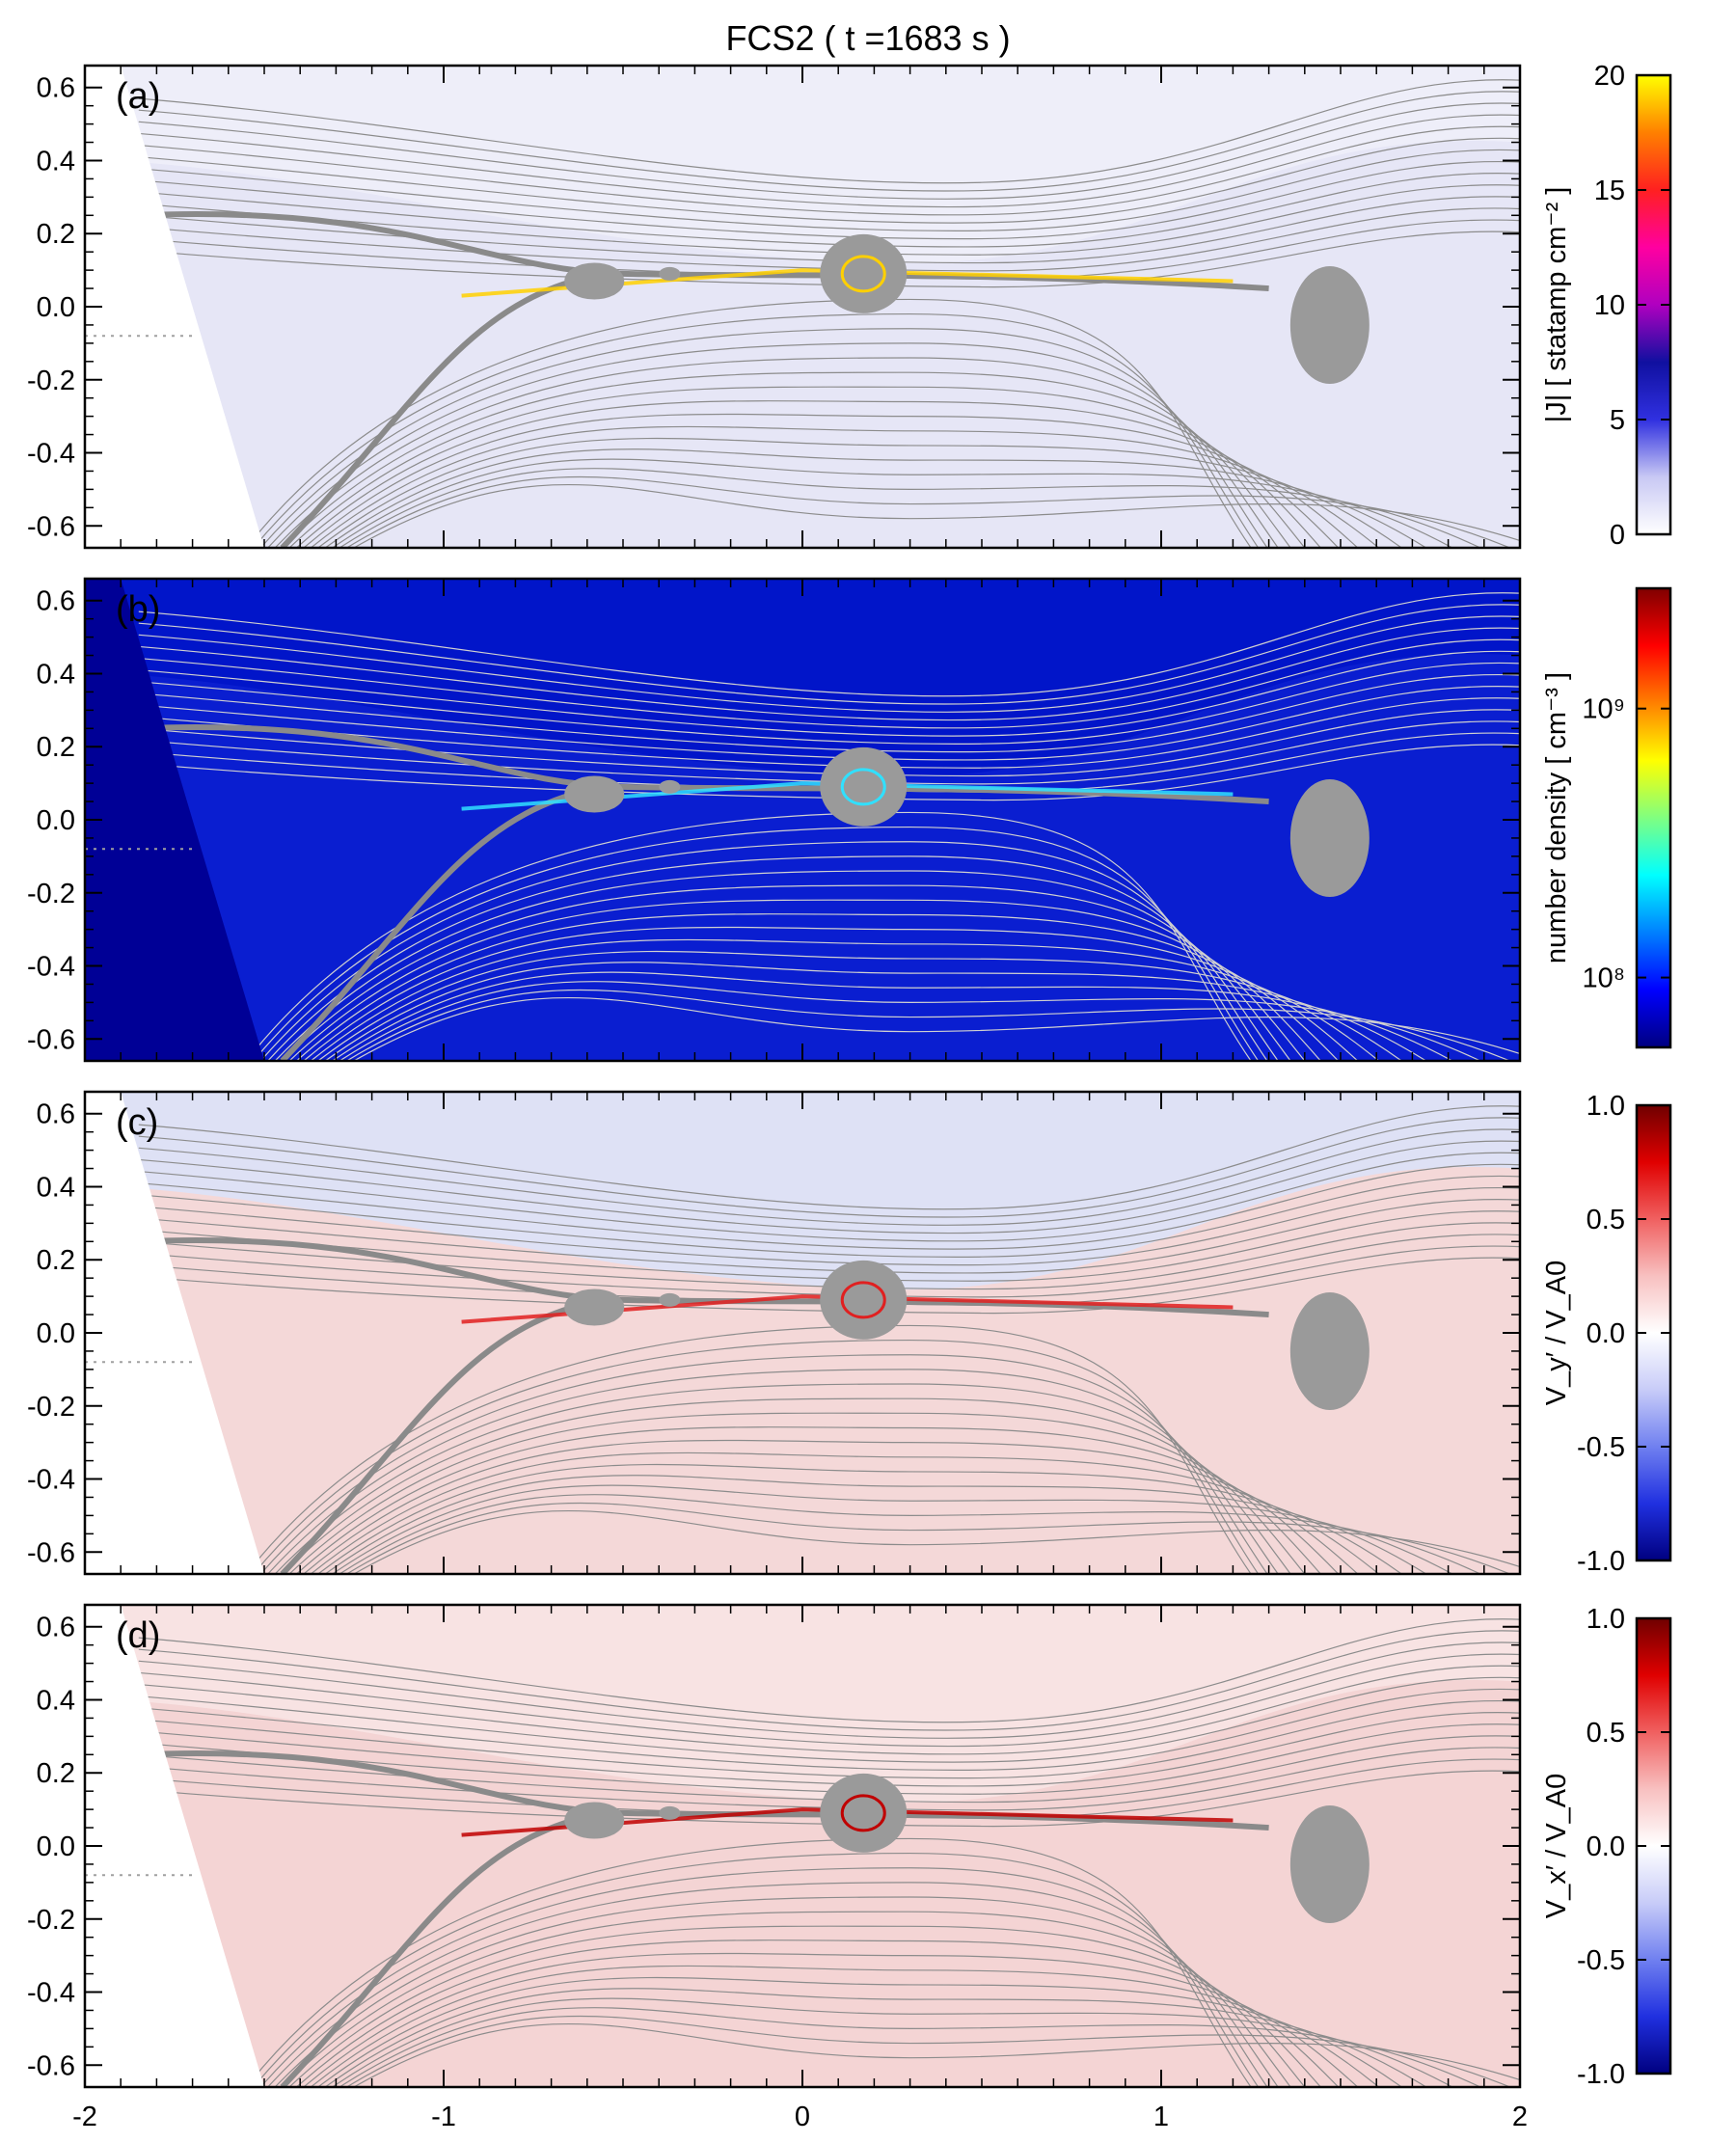  Describe the element at coordinates (1609, 76) in the screenshot. I see `colorbar-tick-label: 20` at that location.